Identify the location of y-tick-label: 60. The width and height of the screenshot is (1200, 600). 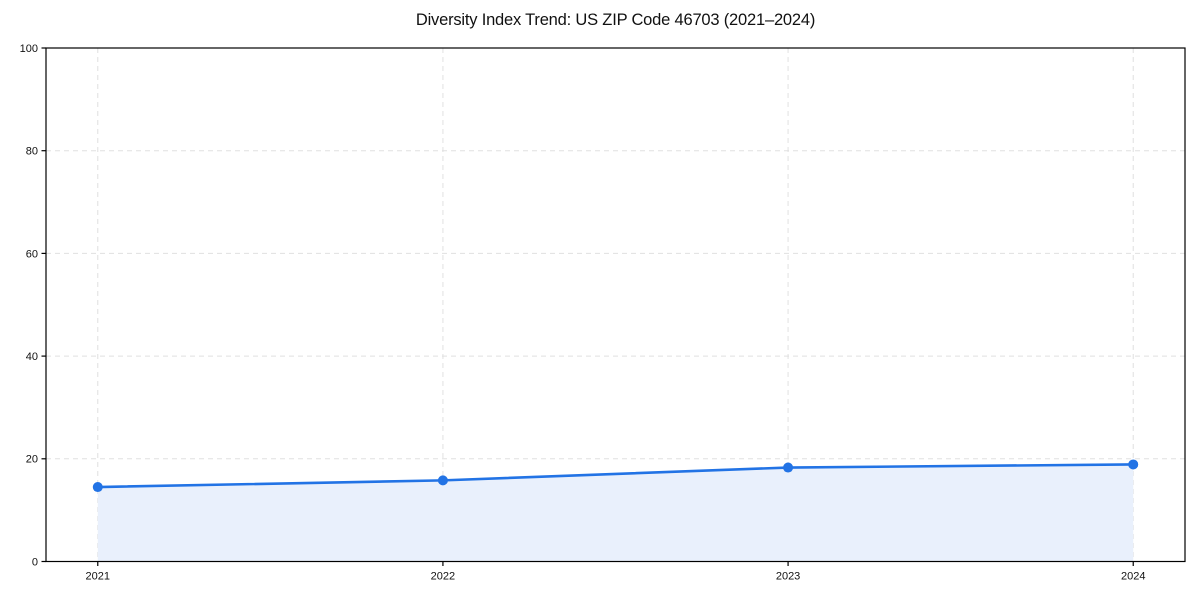
(32, 254).